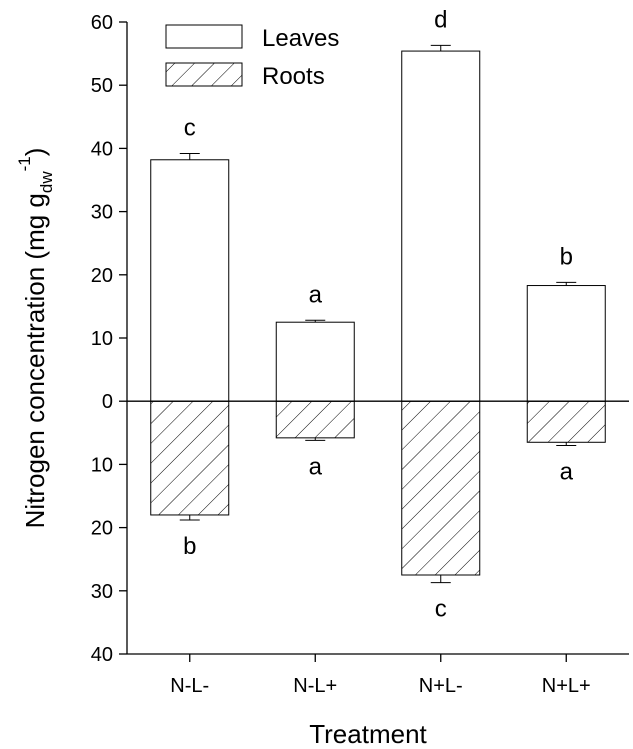  I want to click on y-axis-title-main: Nitrogen concentration (mg g, so click(35, 360).